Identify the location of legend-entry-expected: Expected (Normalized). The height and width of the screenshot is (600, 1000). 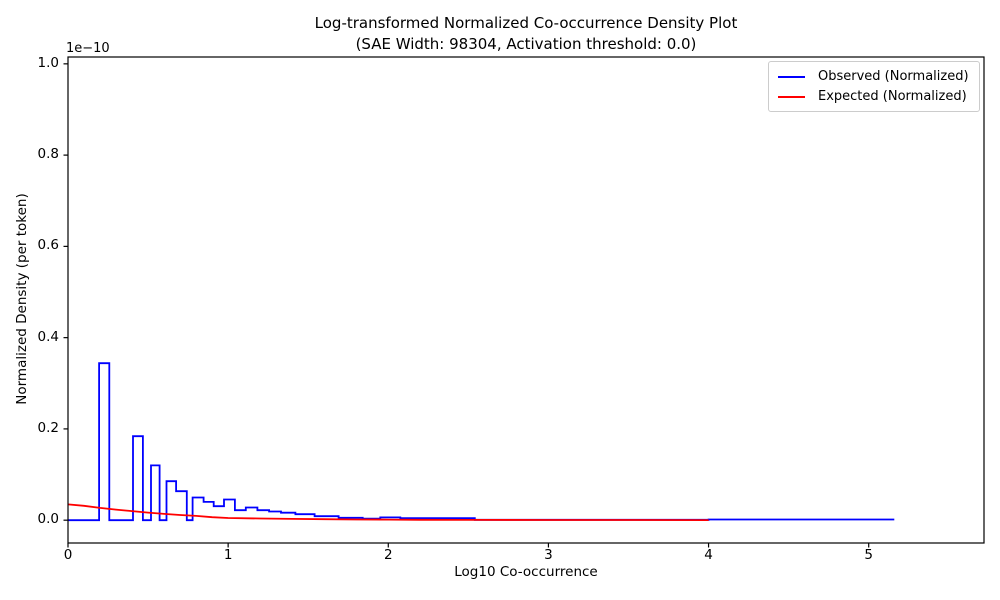
(878, 96).